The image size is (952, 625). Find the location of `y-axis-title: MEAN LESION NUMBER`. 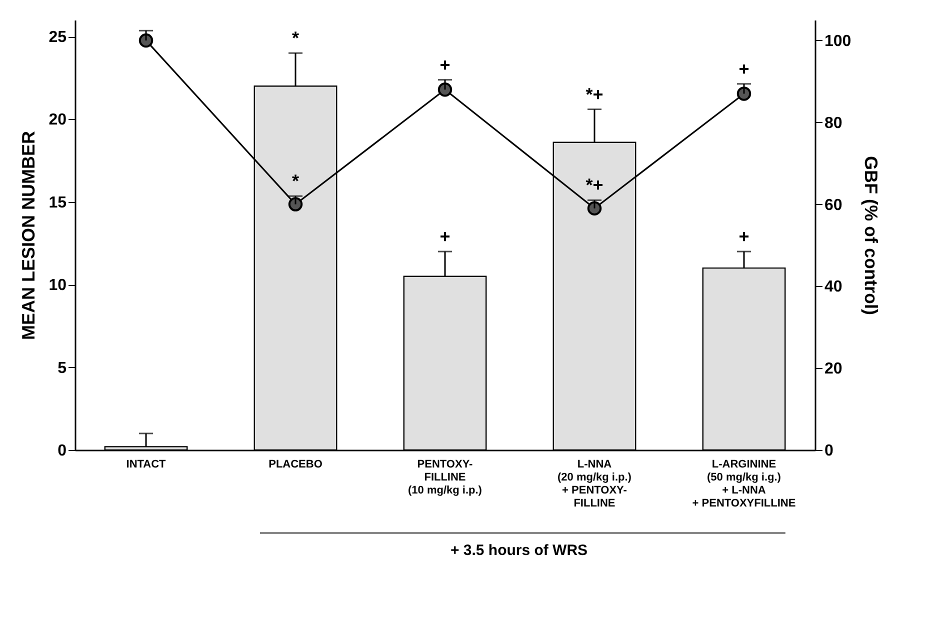

y-axis-title: MEAN LESION NUMBER is located at coordinates (28, 235).